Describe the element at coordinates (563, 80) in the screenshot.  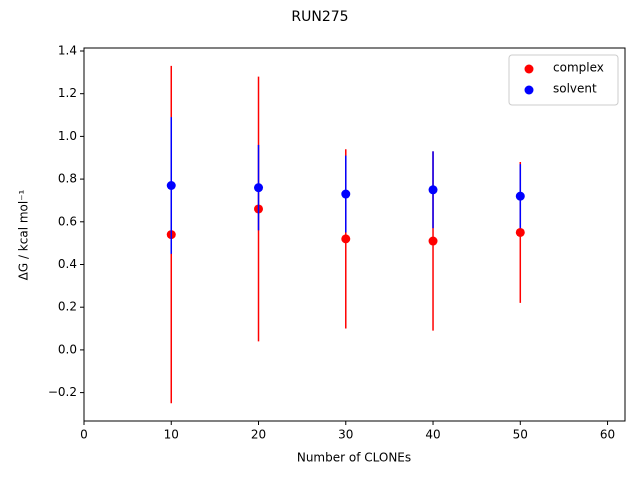
I see `legend-box` at that location.